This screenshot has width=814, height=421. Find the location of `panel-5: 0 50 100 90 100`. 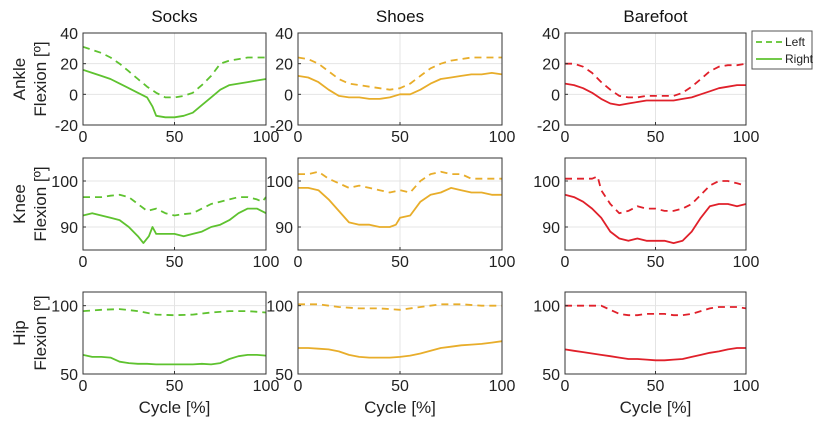

panel-5: 0 50 100 90 100 is located at coordinates (646, 214).